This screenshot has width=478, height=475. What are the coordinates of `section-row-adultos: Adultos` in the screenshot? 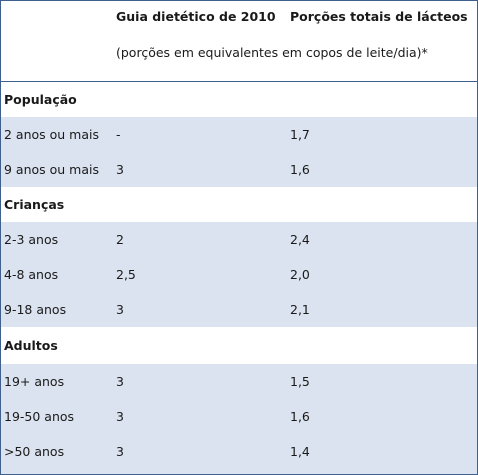 It's located at (239, 345).